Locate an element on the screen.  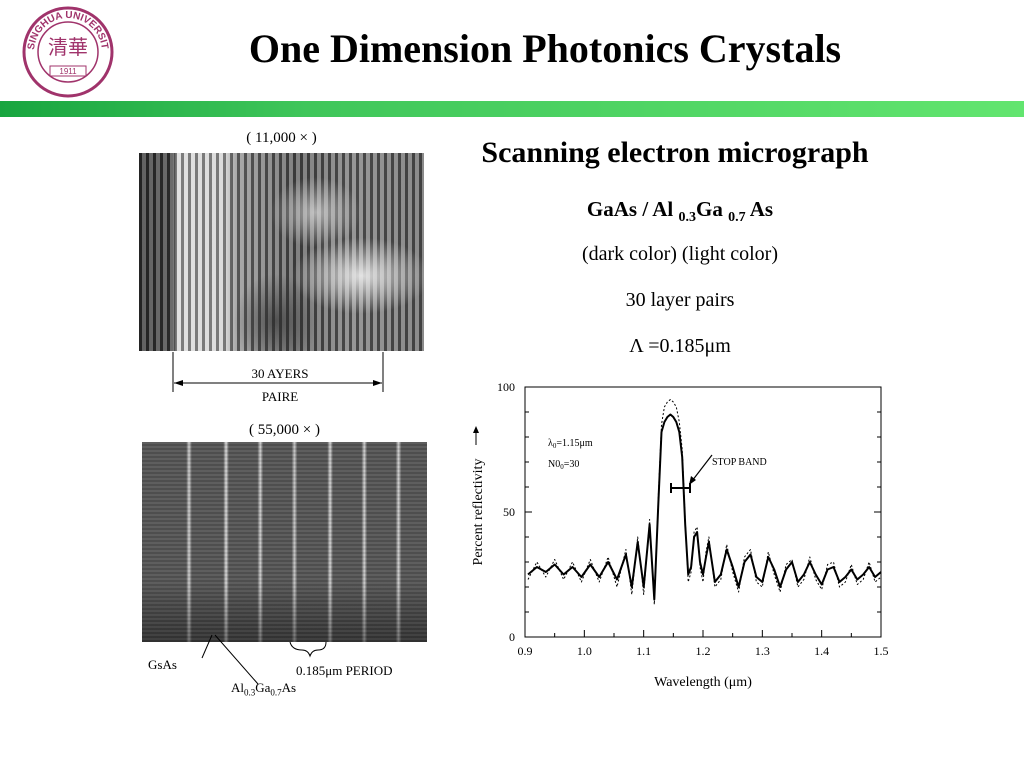
sem-image-55000x is located at coordinates (284, 542).